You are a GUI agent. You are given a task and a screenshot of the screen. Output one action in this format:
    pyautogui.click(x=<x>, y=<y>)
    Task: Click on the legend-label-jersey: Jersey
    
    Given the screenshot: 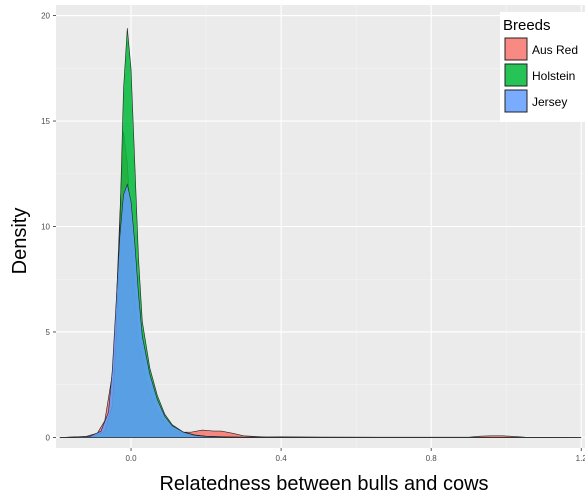 What is the action you would take?
    pyautogui.click(x=549, y=102)
    